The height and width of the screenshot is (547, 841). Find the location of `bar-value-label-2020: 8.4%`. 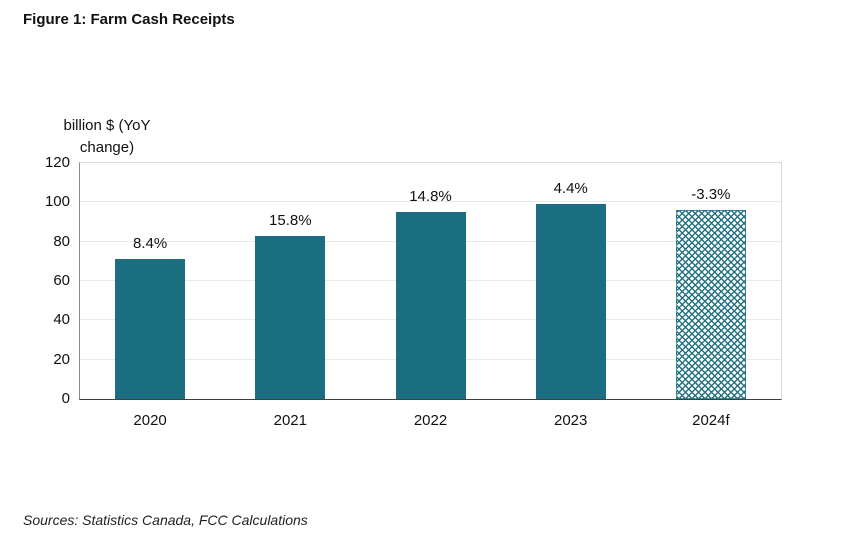

bar-value-label-2020: 8.4% is located at coordinates (150, 244).